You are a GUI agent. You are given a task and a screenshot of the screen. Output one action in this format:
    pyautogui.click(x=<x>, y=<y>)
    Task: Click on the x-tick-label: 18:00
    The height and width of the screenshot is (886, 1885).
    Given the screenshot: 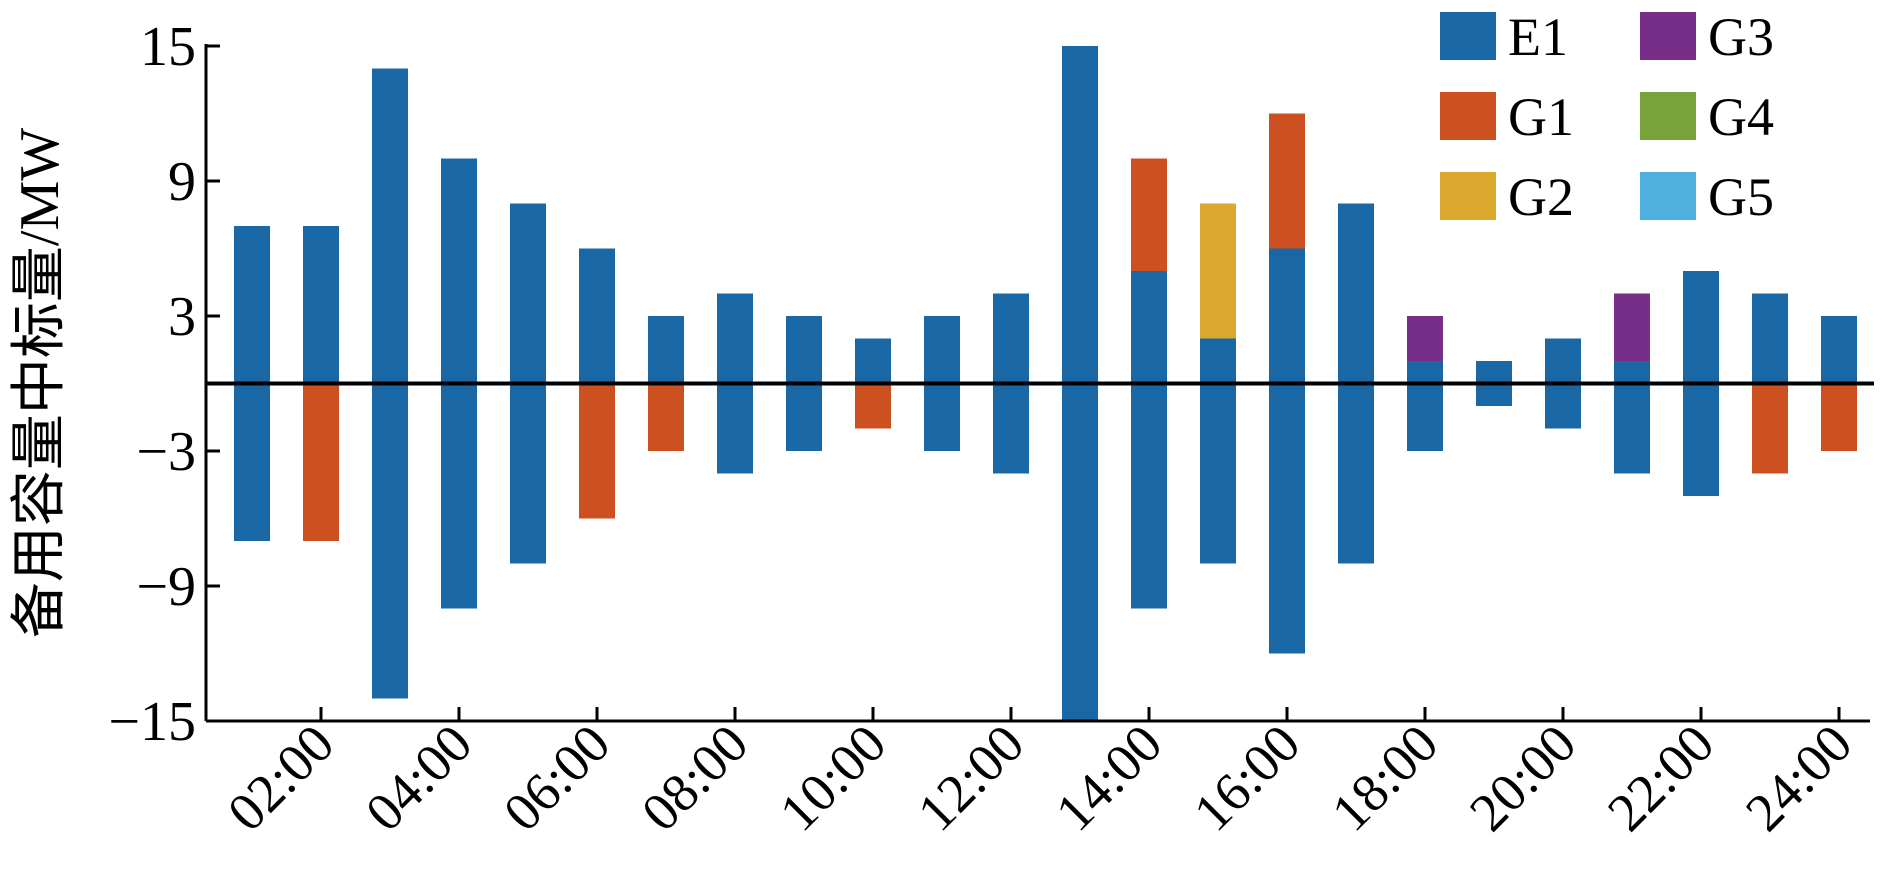 What is the action you would take?
    pyautogui.click(x=1384, y=777)
    